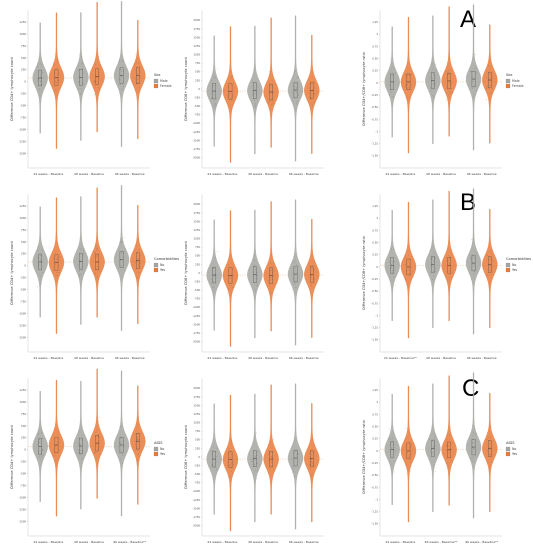  What do you see at coordinates (222, 358) in the screenshot?
I see `x-tick-label: 24 weeks - Baseline` at bounding box center [222, 358].